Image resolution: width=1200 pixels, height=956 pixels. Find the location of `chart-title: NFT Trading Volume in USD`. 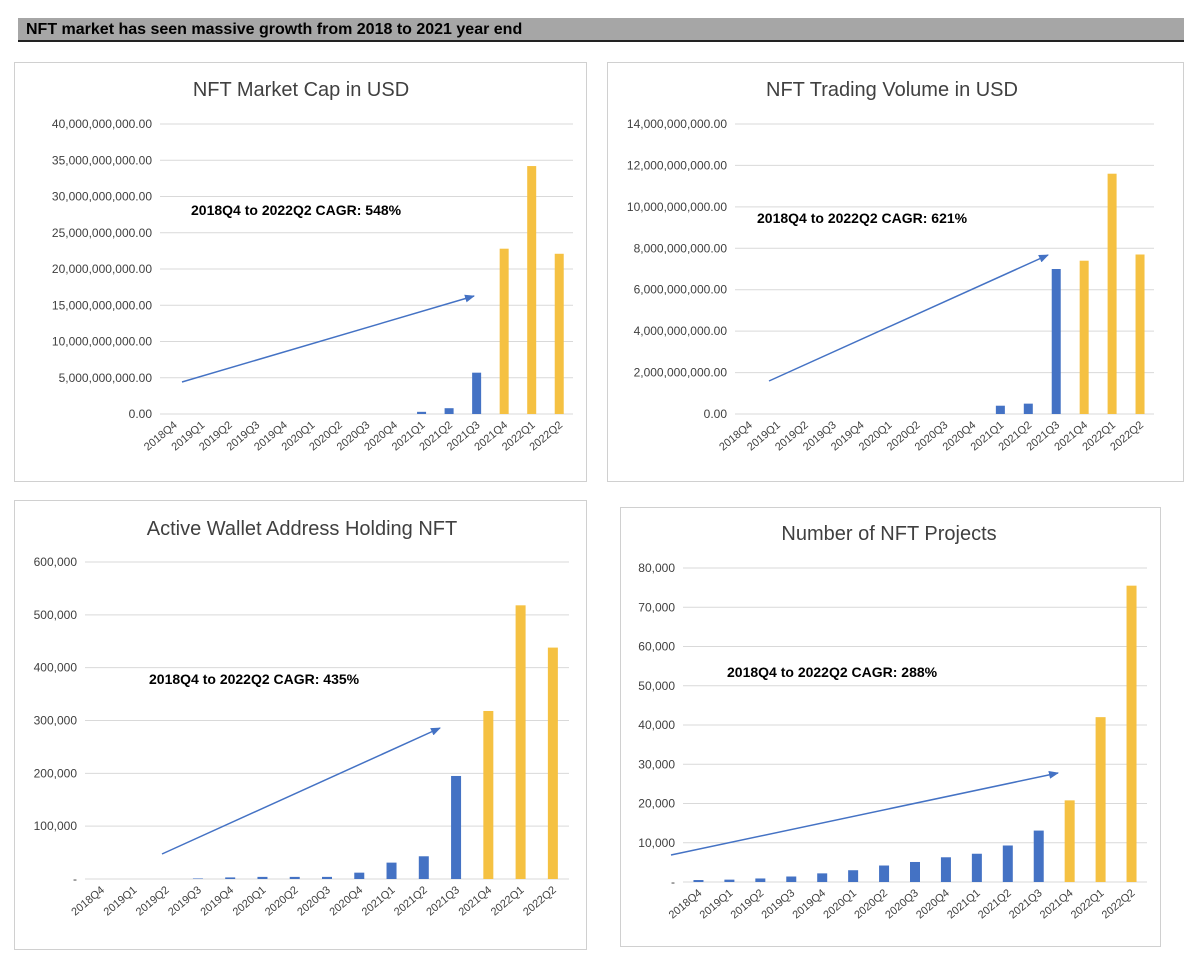

chart-title: NFT Trading Volume in USD is located at coordinates (892, 90).